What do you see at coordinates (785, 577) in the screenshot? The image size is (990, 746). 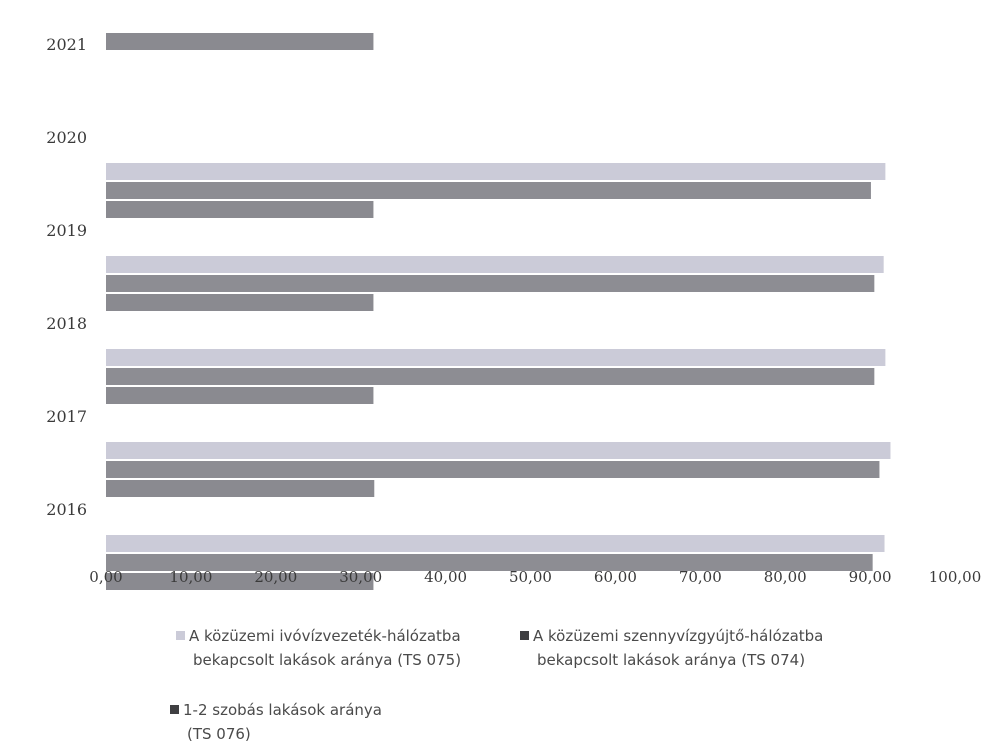 I see `x-tick-label: 80,00` at bounding box center [785, 577].